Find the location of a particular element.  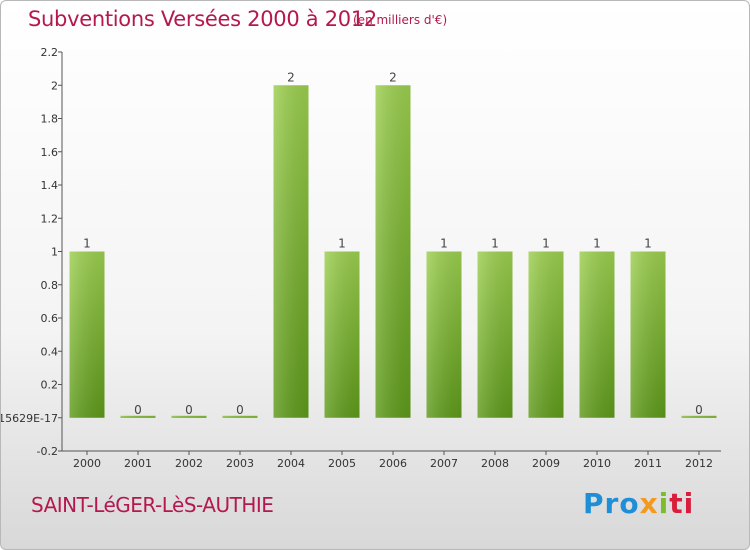

data-label-2004: 2 is located at coordinates (291, 77).